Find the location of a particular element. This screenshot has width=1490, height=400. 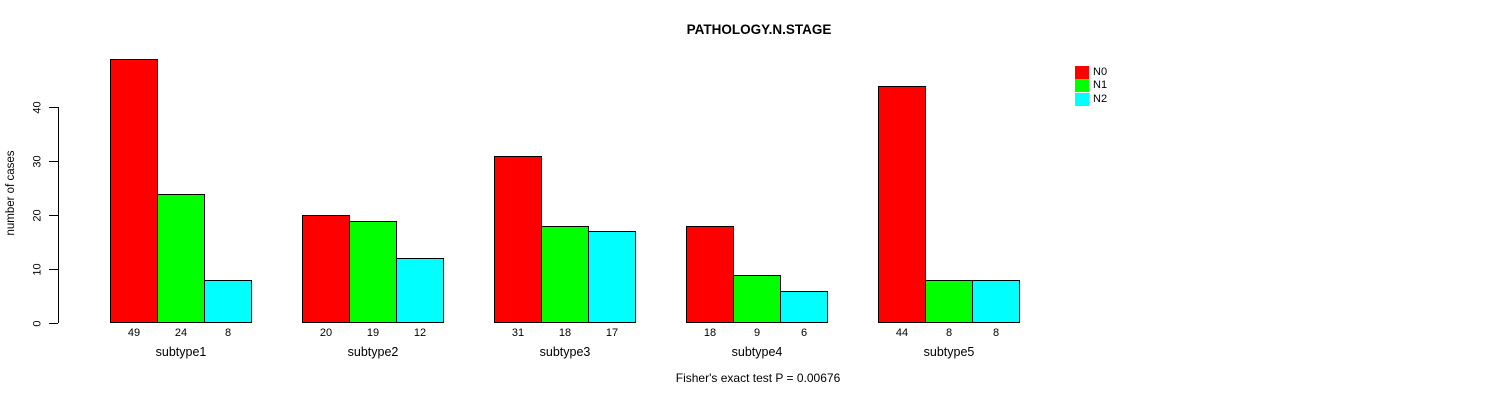

y-axis-title: number of cases is located at coordinates (11, 193).